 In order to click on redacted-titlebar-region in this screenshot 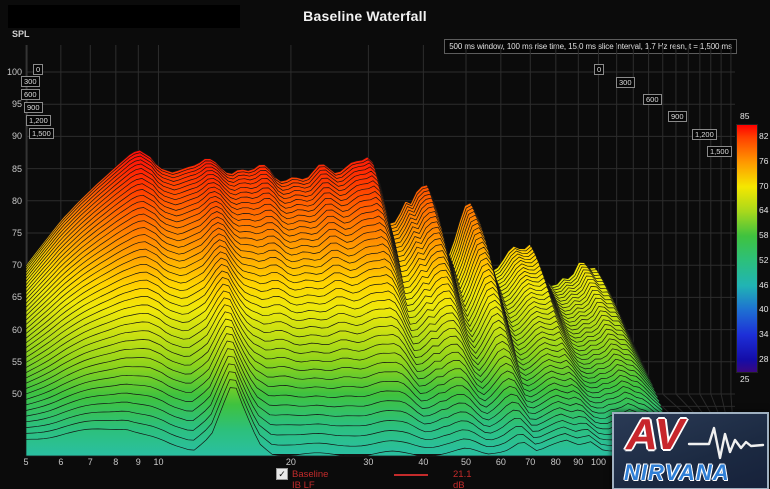, I will do `click(124, 16)`.